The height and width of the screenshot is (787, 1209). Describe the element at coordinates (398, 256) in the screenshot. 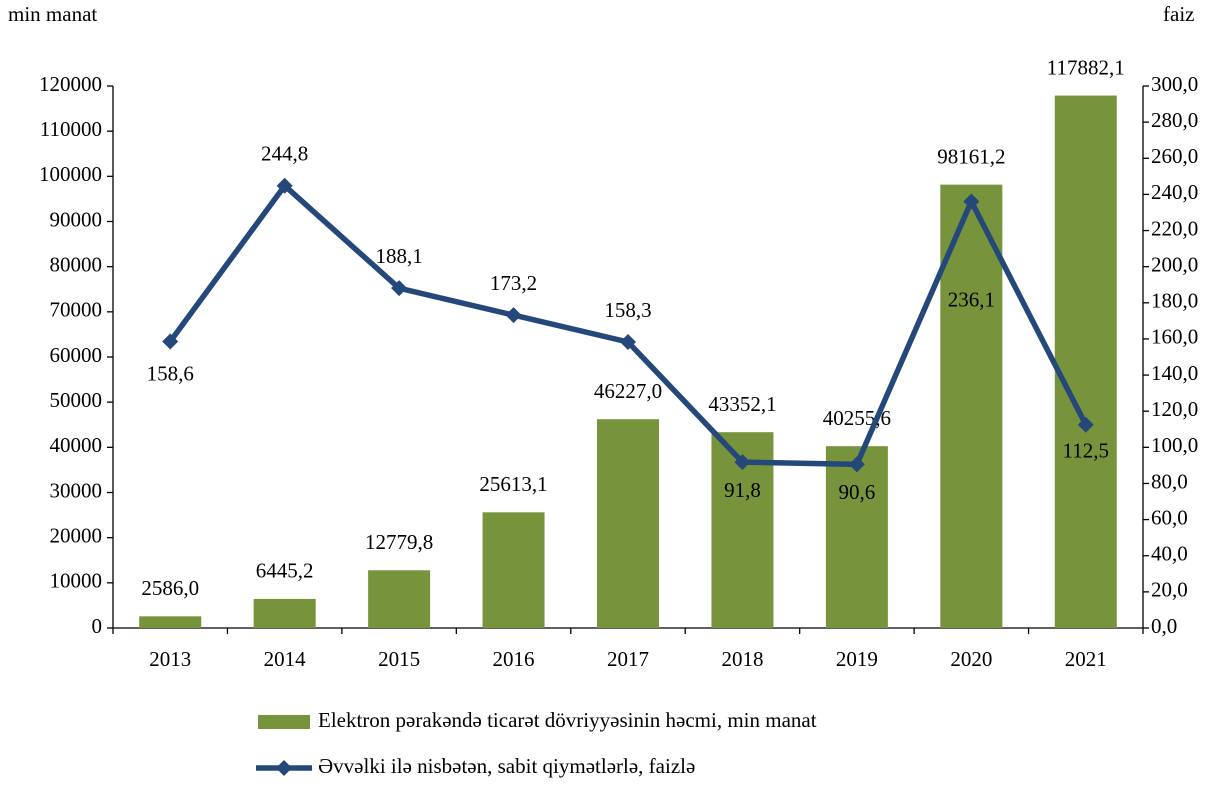

I see `line-value-label: 188,1` at that location.